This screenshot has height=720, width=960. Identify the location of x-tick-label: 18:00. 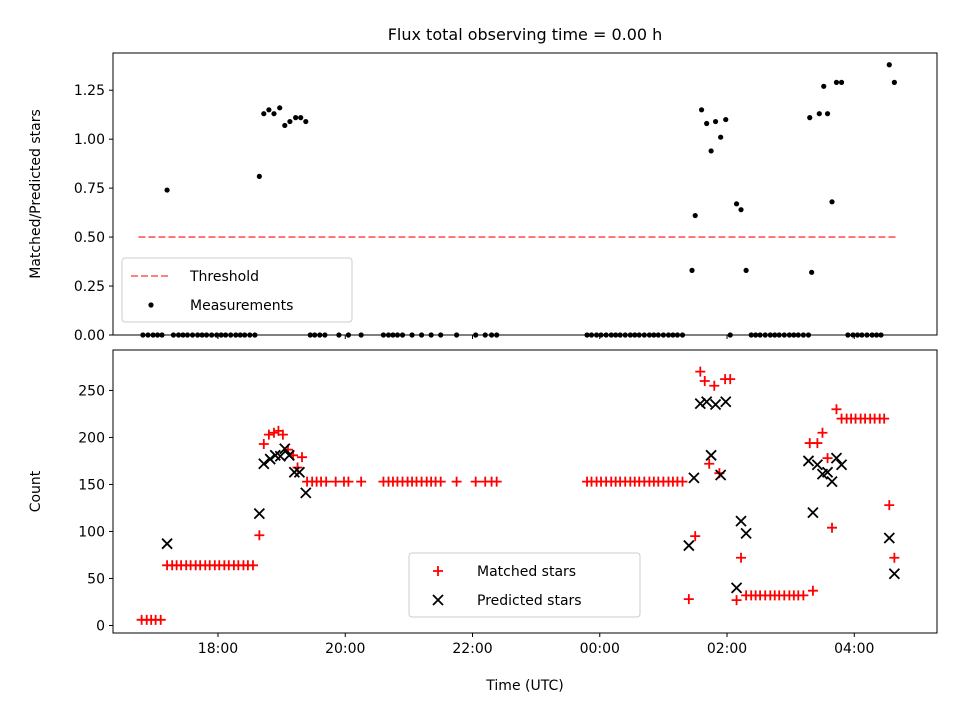
(218, 649).